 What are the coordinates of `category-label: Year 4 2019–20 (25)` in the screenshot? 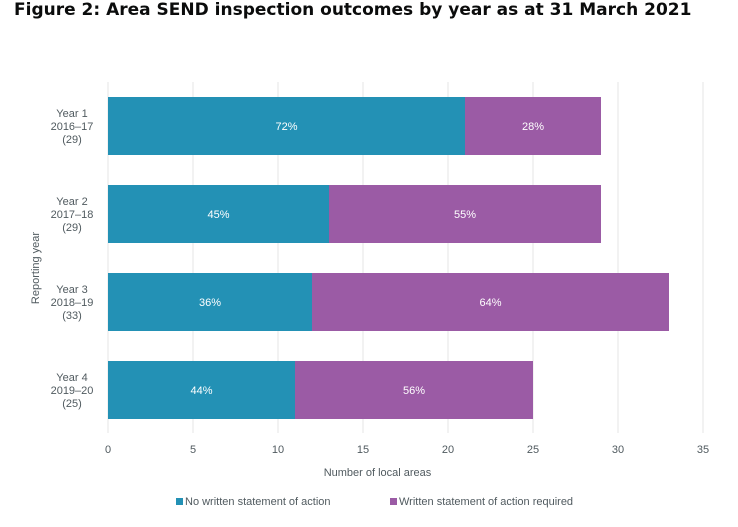 It's located at (72, 391).